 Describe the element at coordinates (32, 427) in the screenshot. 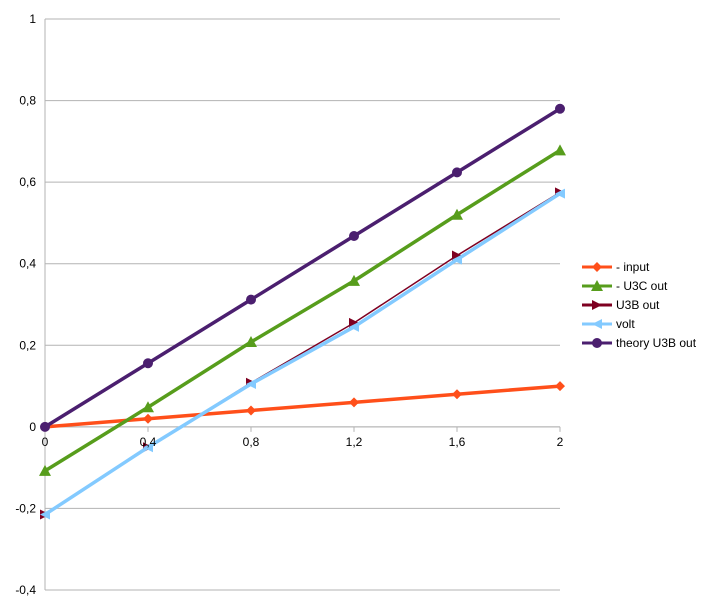

I see `y-tick-label: 0` at that location.